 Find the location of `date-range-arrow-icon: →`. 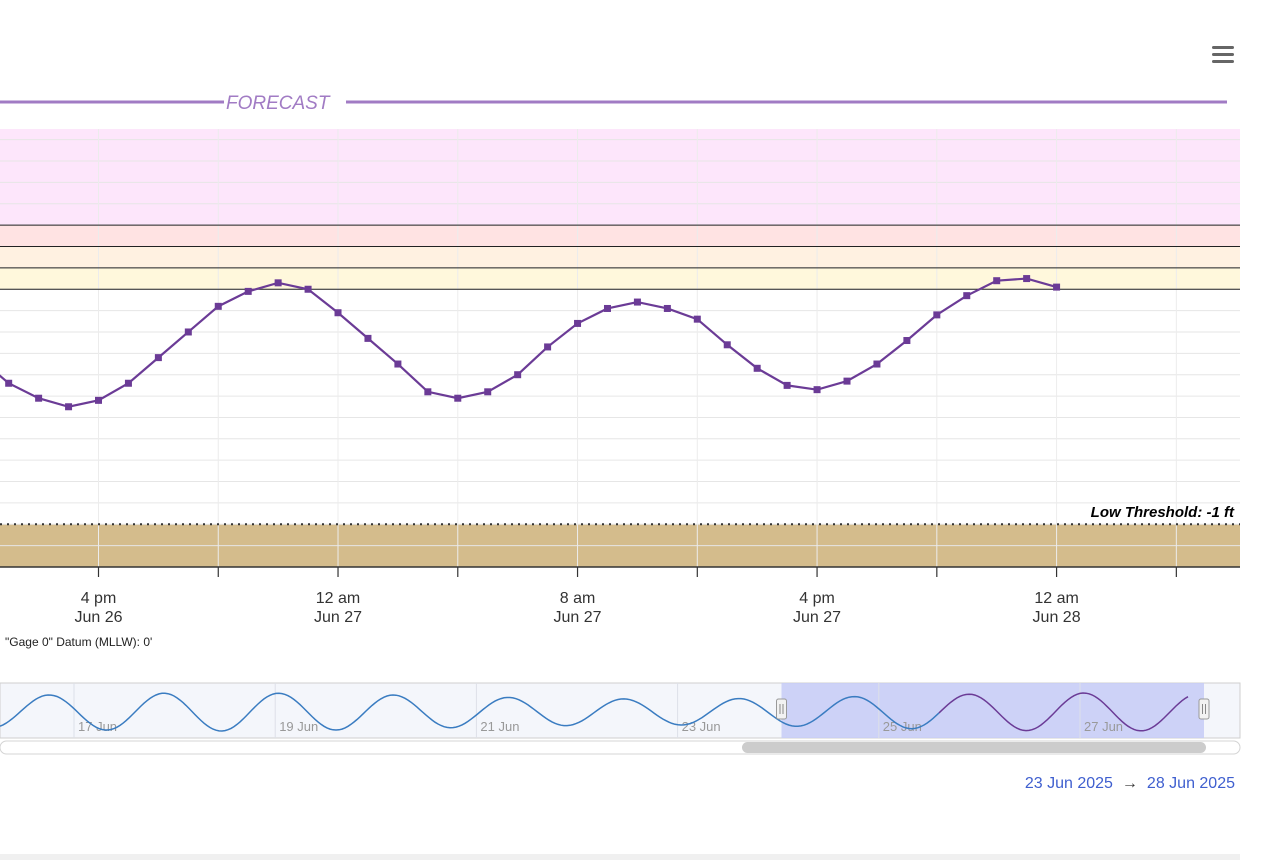

date-range-arrow-icon: → is located at coordinates (1129, 783).